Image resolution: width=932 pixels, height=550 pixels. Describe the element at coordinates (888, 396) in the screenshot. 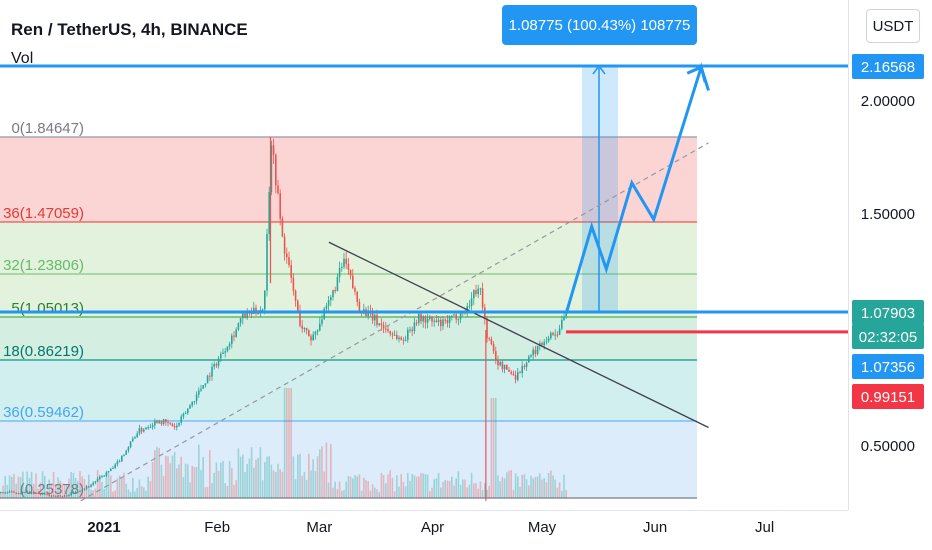

I see `price-label-red-line: 0.99151` at that location.